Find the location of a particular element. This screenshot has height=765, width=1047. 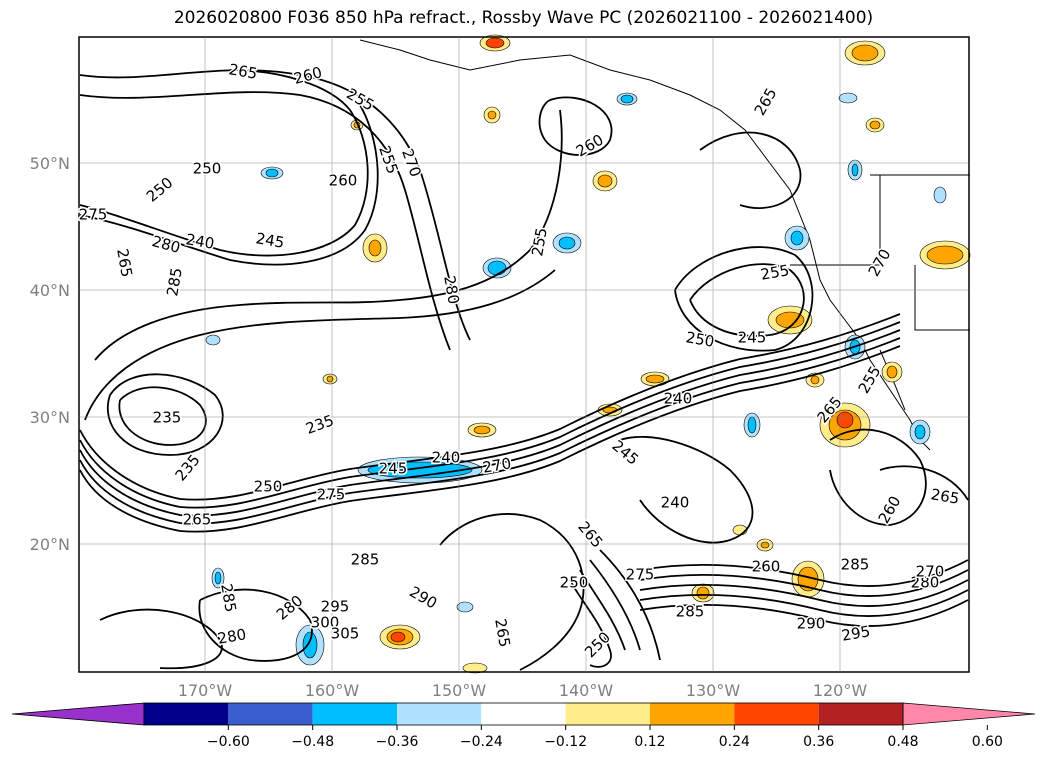

lat-label: 20°N is located at coordinates (50, 544).